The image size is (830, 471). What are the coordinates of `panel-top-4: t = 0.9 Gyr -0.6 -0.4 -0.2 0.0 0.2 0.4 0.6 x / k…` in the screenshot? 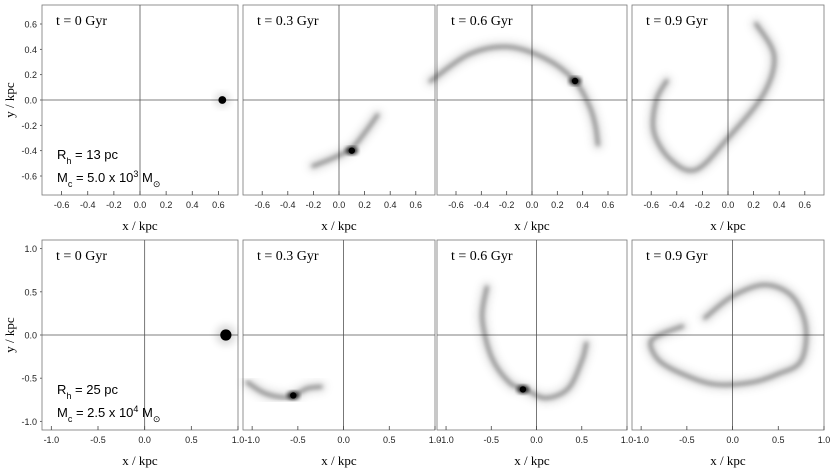 It's located at (728, 118).